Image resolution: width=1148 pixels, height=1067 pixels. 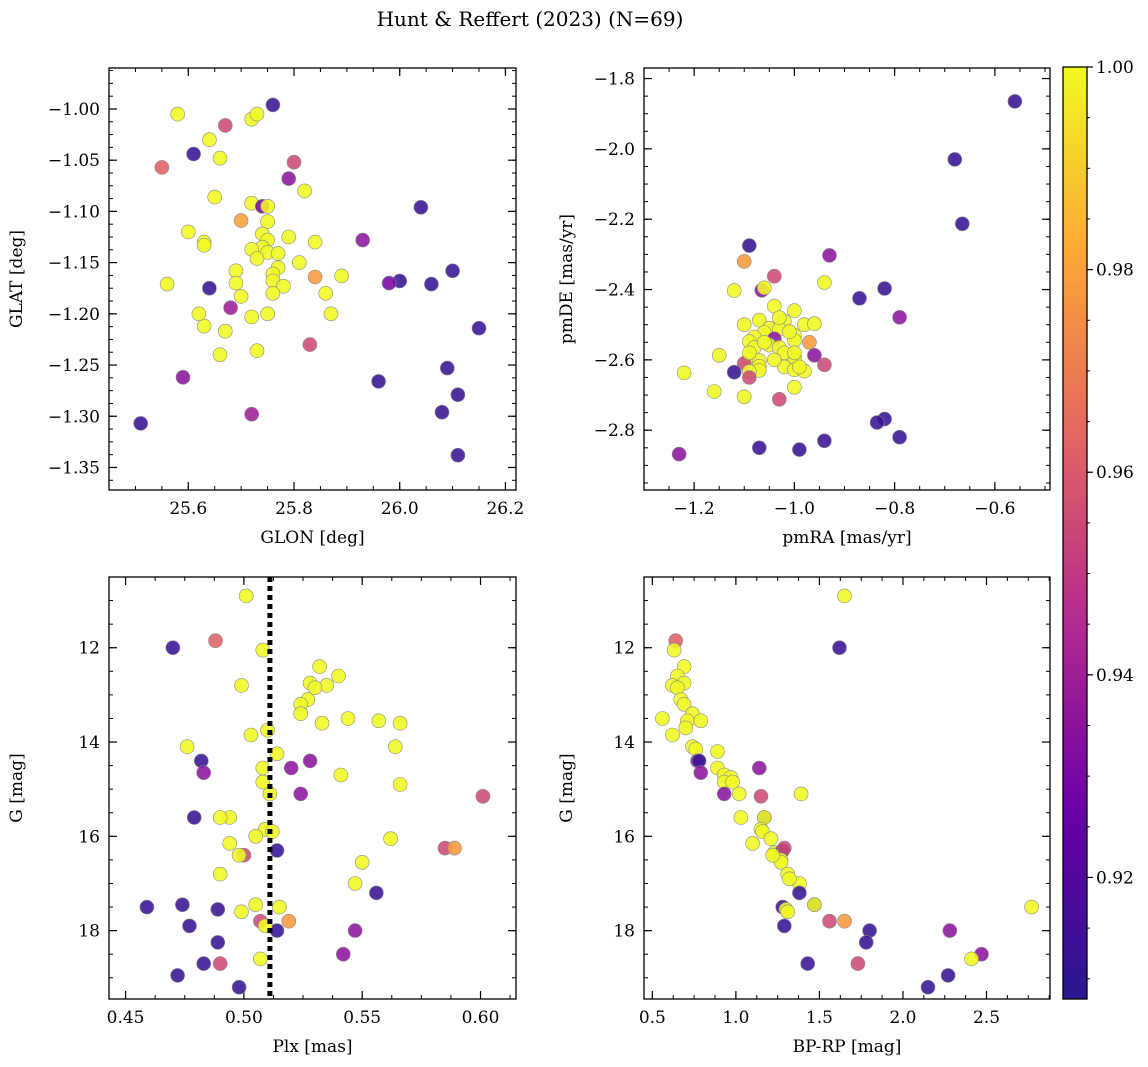 What do you see at coordinates (74, 161) in the screenshot?
I see `y-tick-label: −1.05` at bounding box center [74, 161].